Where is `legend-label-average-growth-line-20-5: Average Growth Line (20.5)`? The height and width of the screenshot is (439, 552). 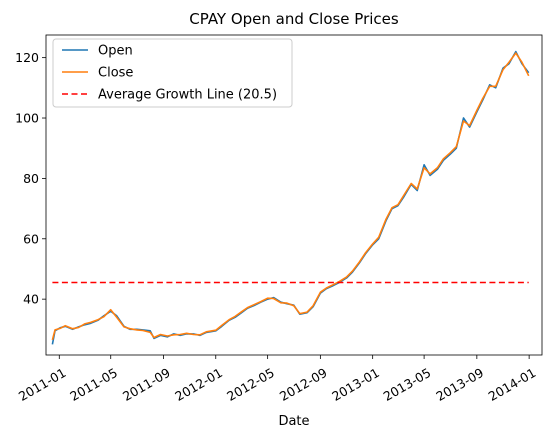 legend-label-average-growth-line-20-5: Average Growth Line (20.5) is located at coordinates (187, 95).